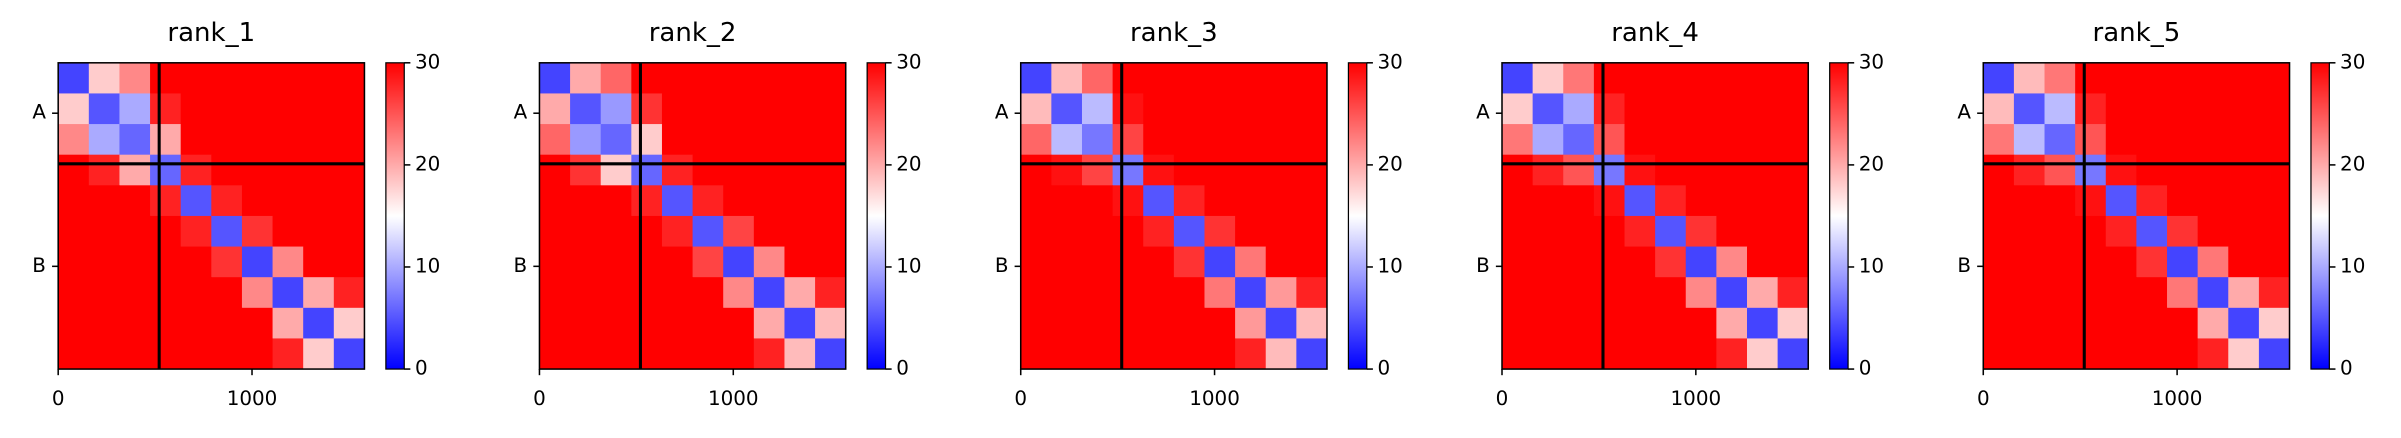 The image size is (2401, 438). I want to click on colorbar-tick-label: 20, so click(1871, 163).